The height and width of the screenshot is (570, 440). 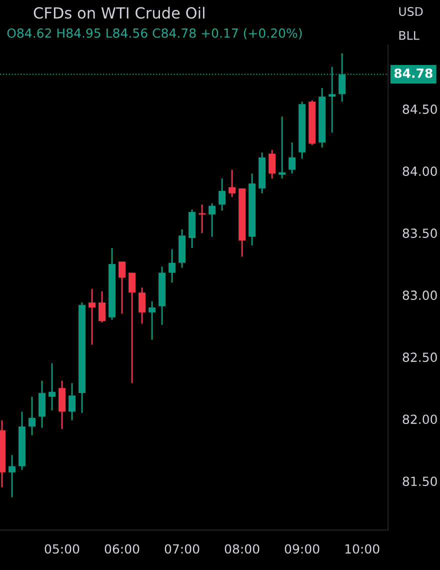 What do you see at coordinates (419, 357) in the screenshot?
I see `y-tick-label: 82.50` at bounding box center [419, 357].